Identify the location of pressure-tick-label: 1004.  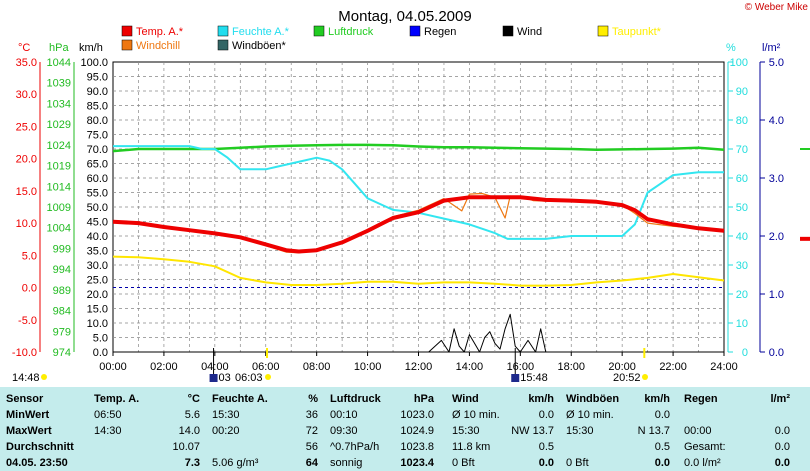
(59, 229).